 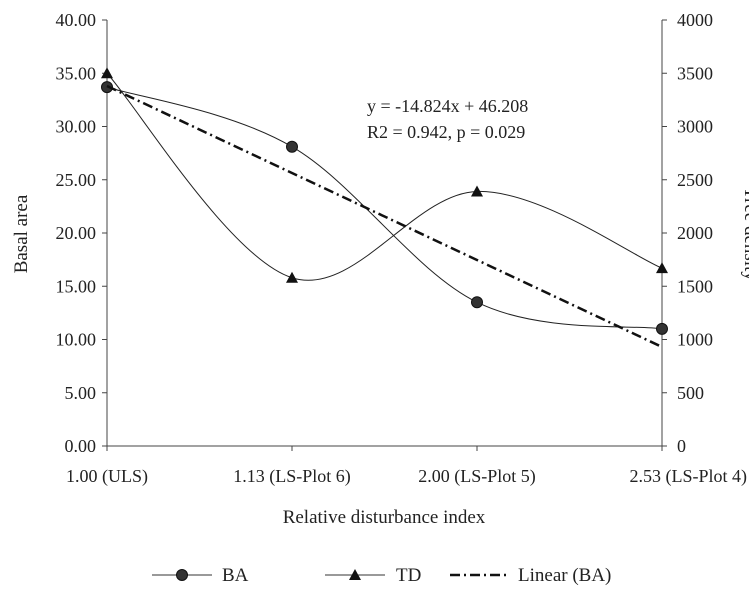 I want to click on y2-tick-label: 2500, so click(x=695, y=180).